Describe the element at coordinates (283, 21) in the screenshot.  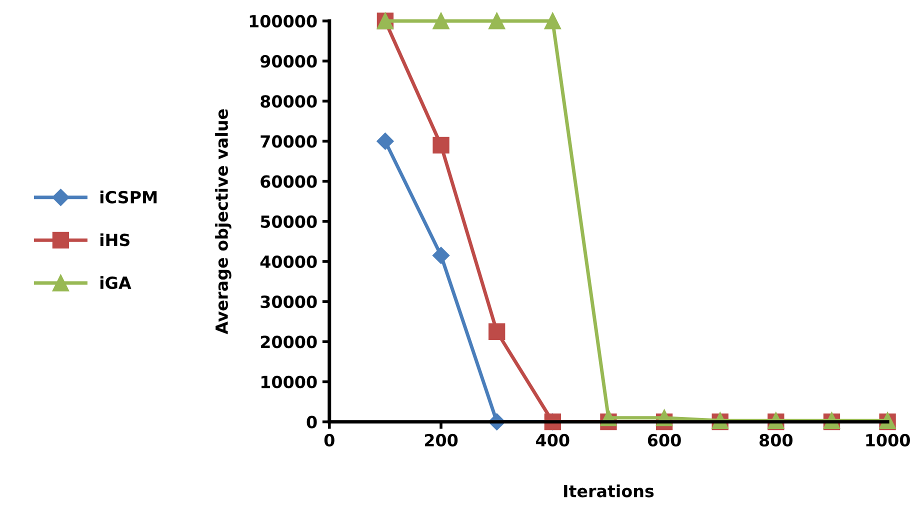
I see `y-tick-label: 100000` at that location.